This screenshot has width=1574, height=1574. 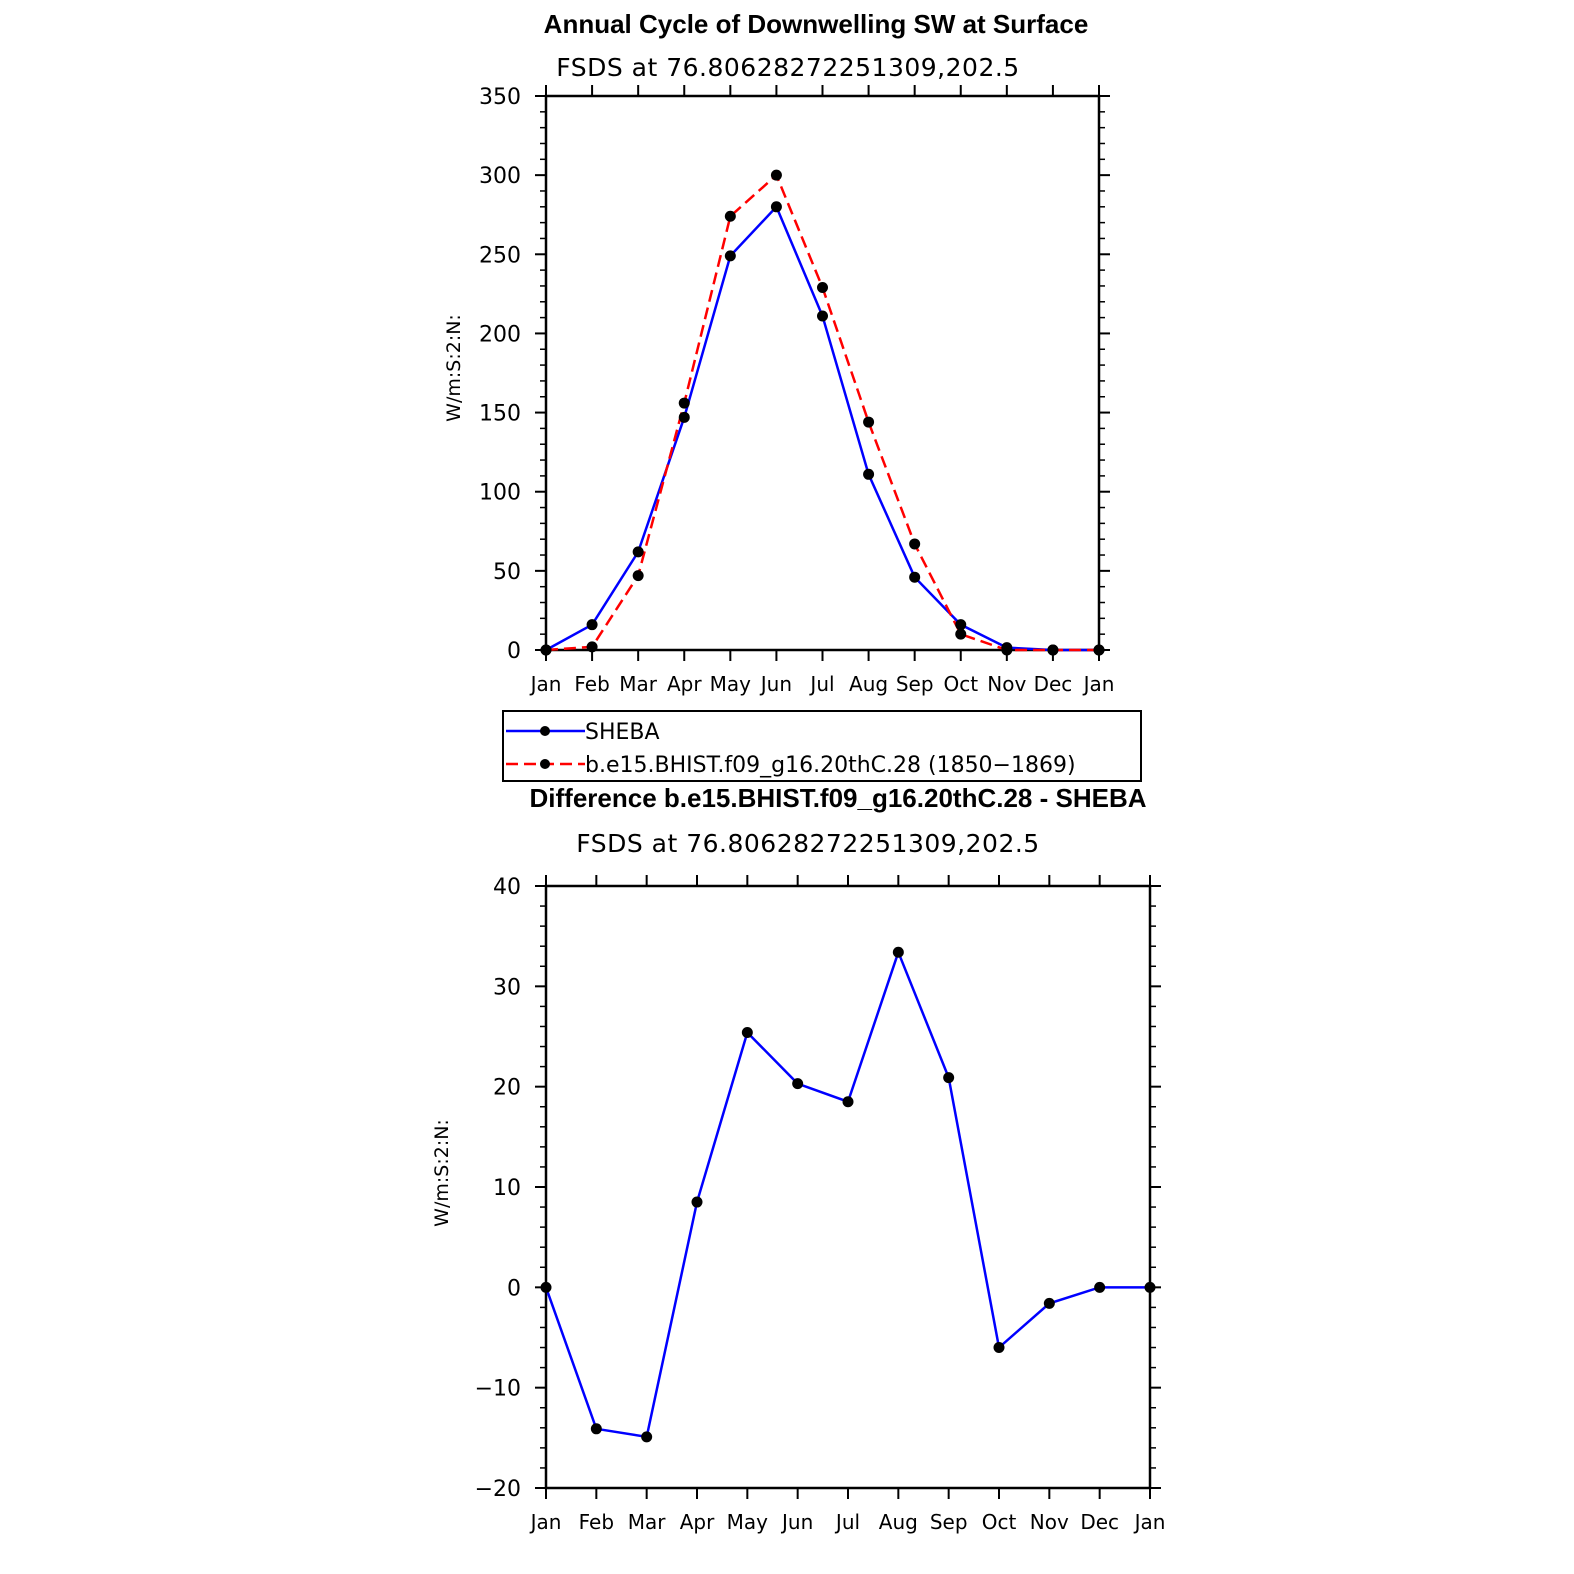 What do you see at coordinates (697, 1522) in the screenshot?
I see `bottom-xtick-label: Apr` at bounding box center [697, 1522].